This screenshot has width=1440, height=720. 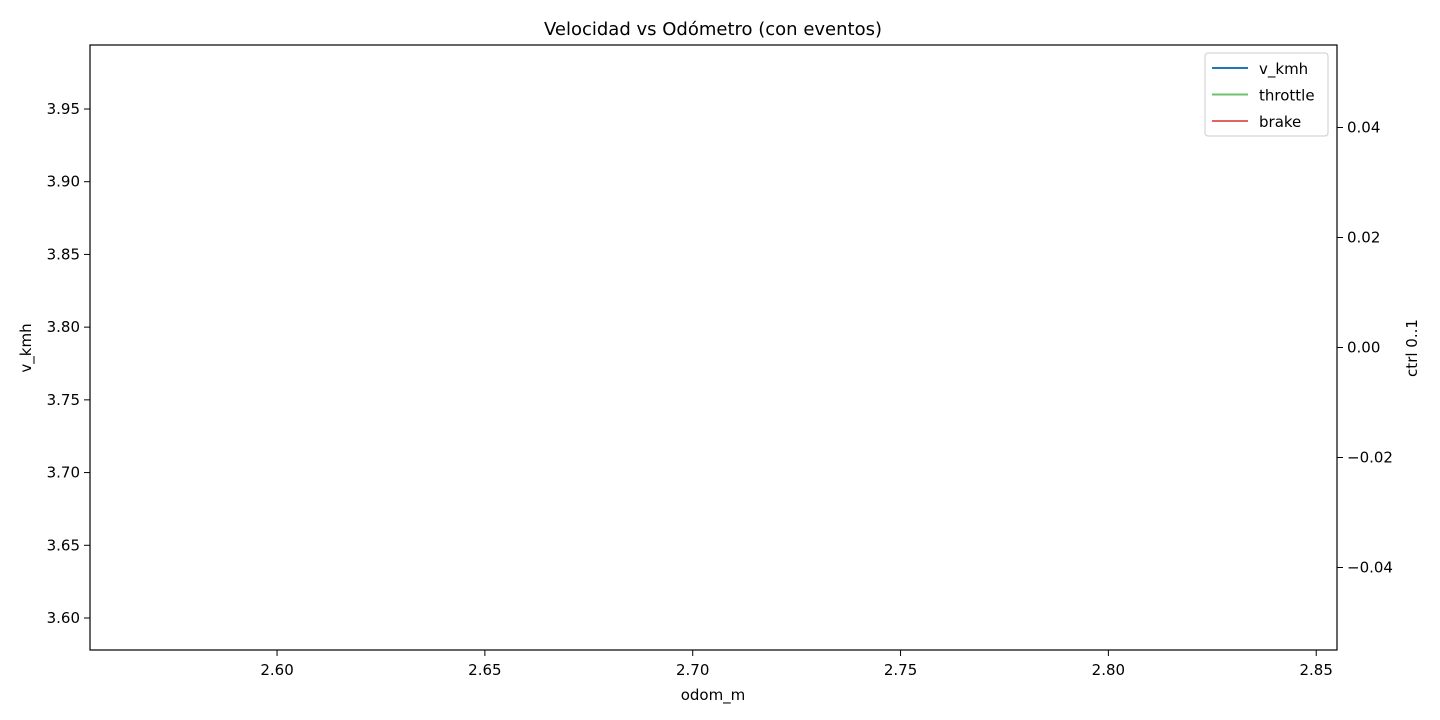 I want to click on y2-axis-label: ctrl 0..1, so click(x=1412, y=348).